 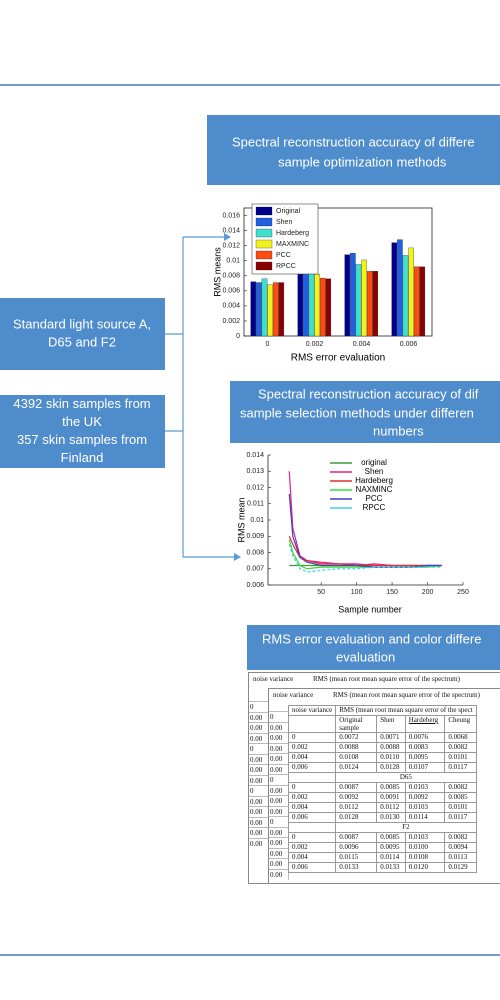 What do you see at coordinates (255, 504) in the screenshot?
I see `y-tick-label: 0.011` at bounding box center [255, 504].